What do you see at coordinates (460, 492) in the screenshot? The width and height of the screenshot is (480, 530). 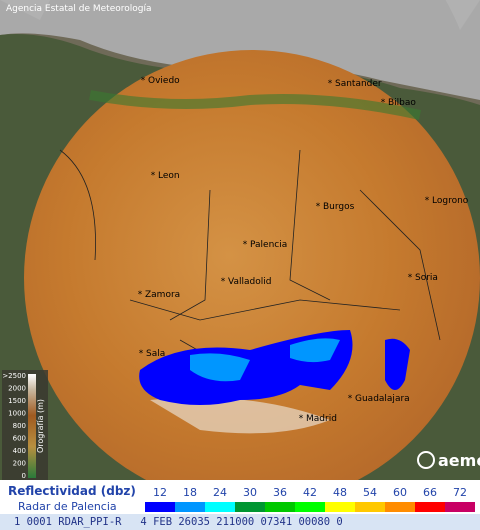 I see `scale-label: 72` at bounding box center [460, 492].